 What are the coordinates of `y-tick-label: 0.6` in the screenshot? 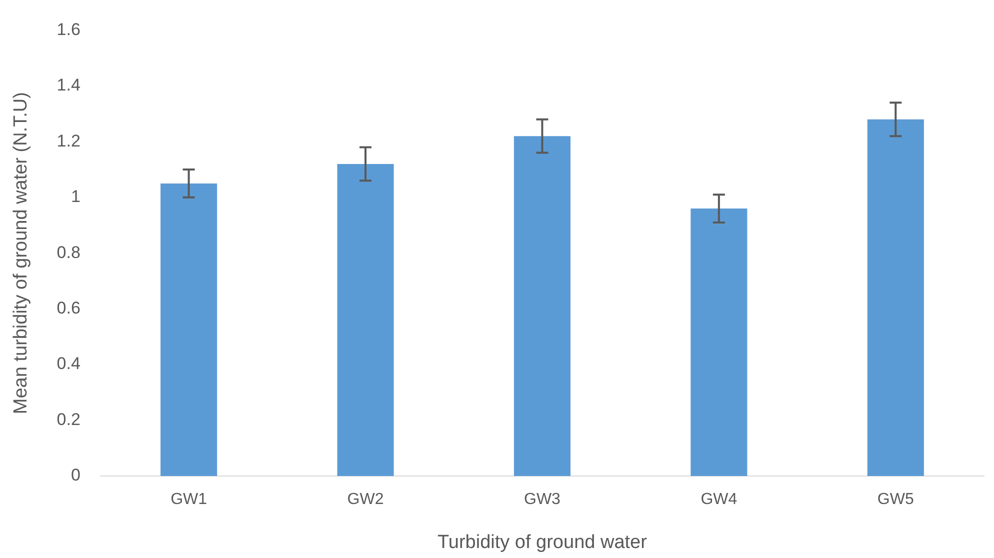 It's located at (68, 308).